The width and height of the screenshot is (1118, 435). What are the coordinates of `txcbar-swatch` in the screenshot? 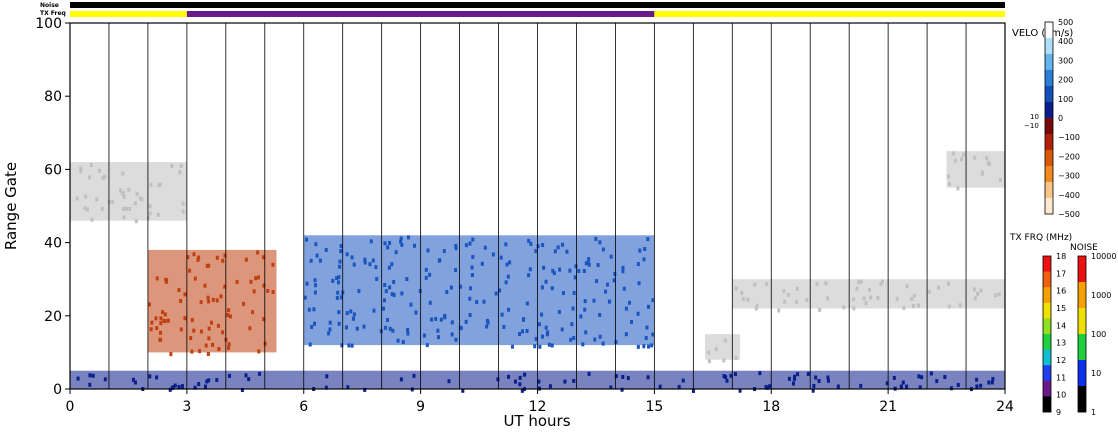 It's located at (1047, 295).